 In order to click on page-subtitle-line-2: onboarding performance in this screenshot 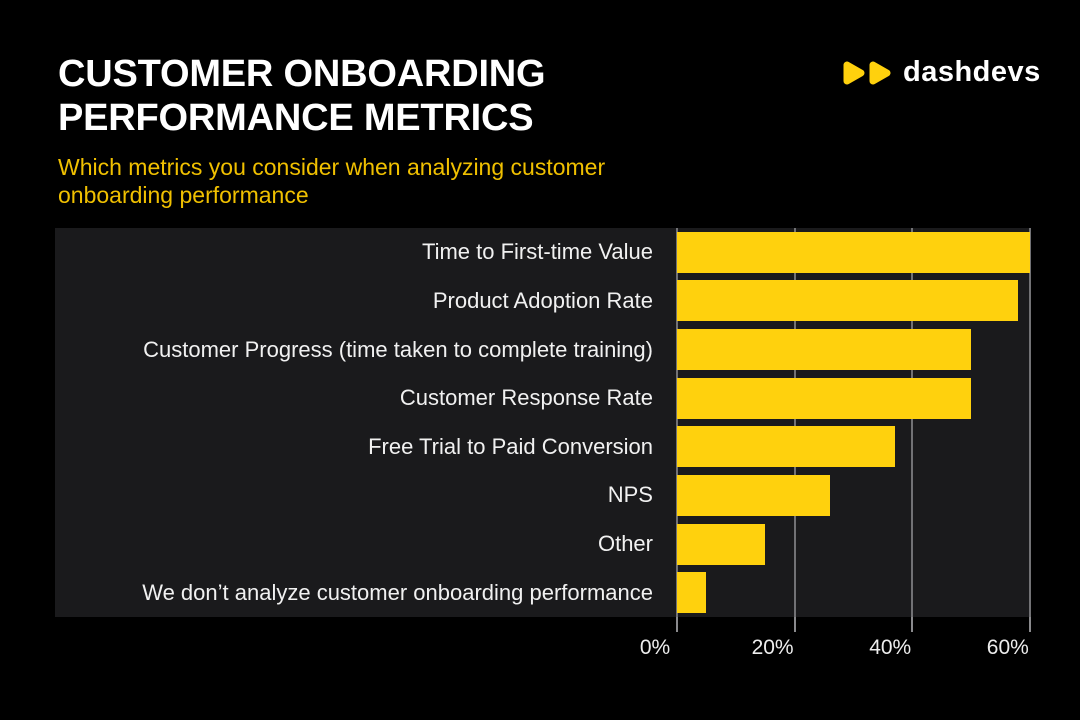, I will do `click(183, 195)`.